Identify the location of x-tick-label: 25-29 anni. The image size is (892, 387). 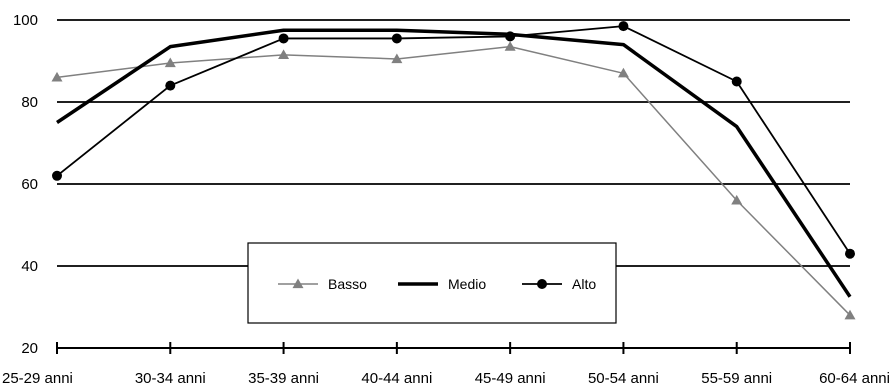
(37, 378).